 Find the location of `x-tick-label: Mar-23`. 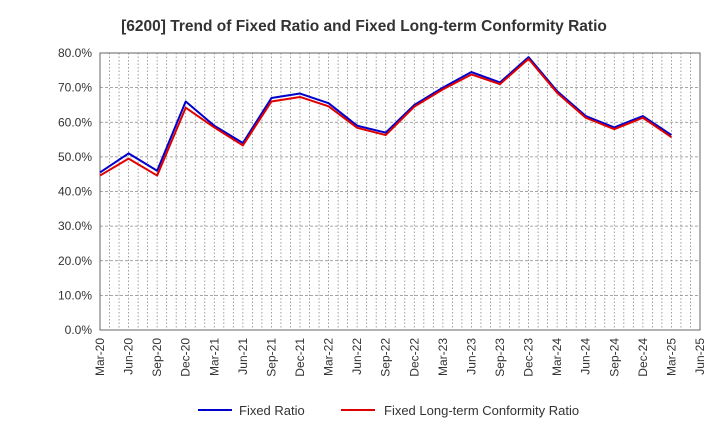

x-tick-label: Mar-23 is located at coordinates (443, 357).